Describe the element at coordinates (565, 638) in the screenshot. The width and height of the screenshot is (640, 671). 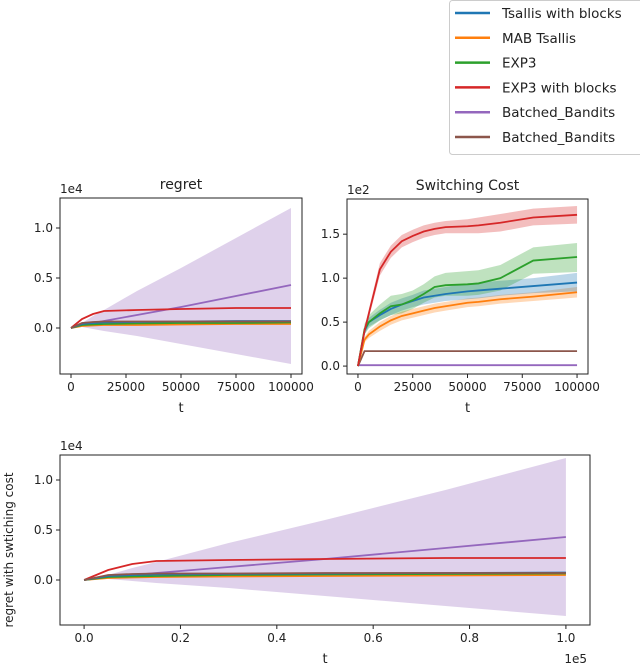
I see `x-tick-label: 1.0` at that location.